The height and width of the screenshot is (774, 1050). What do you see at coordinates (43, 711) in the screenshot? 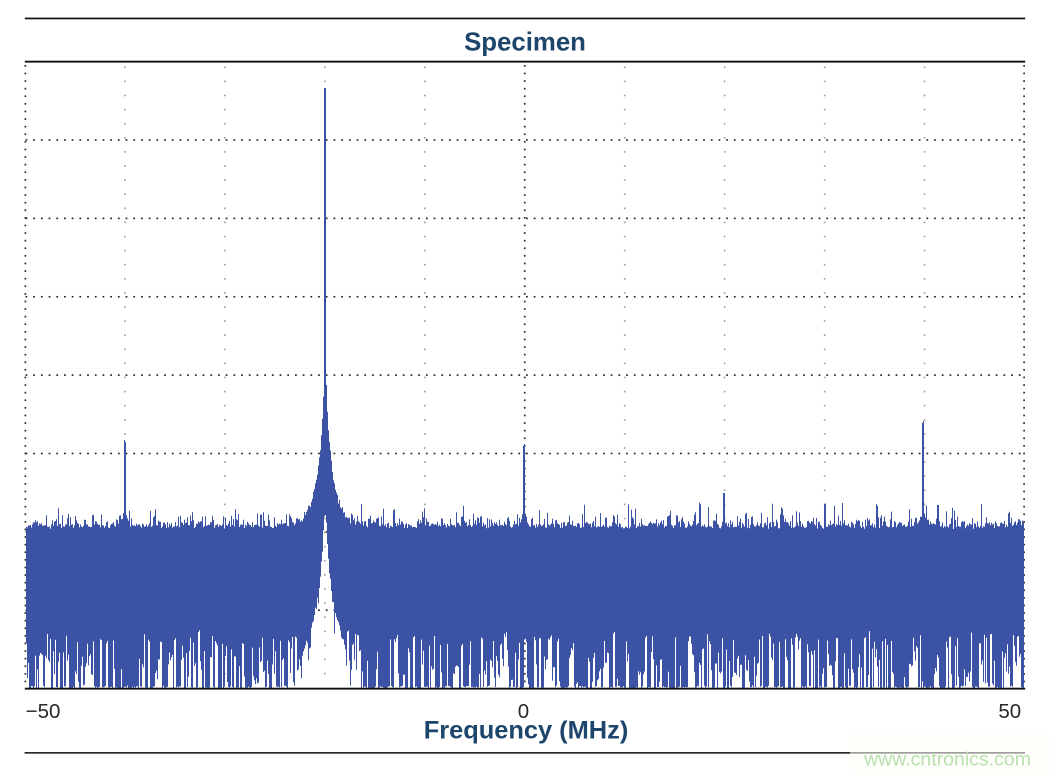
I see `svg-text: −50` at bounding box center [43, 711].